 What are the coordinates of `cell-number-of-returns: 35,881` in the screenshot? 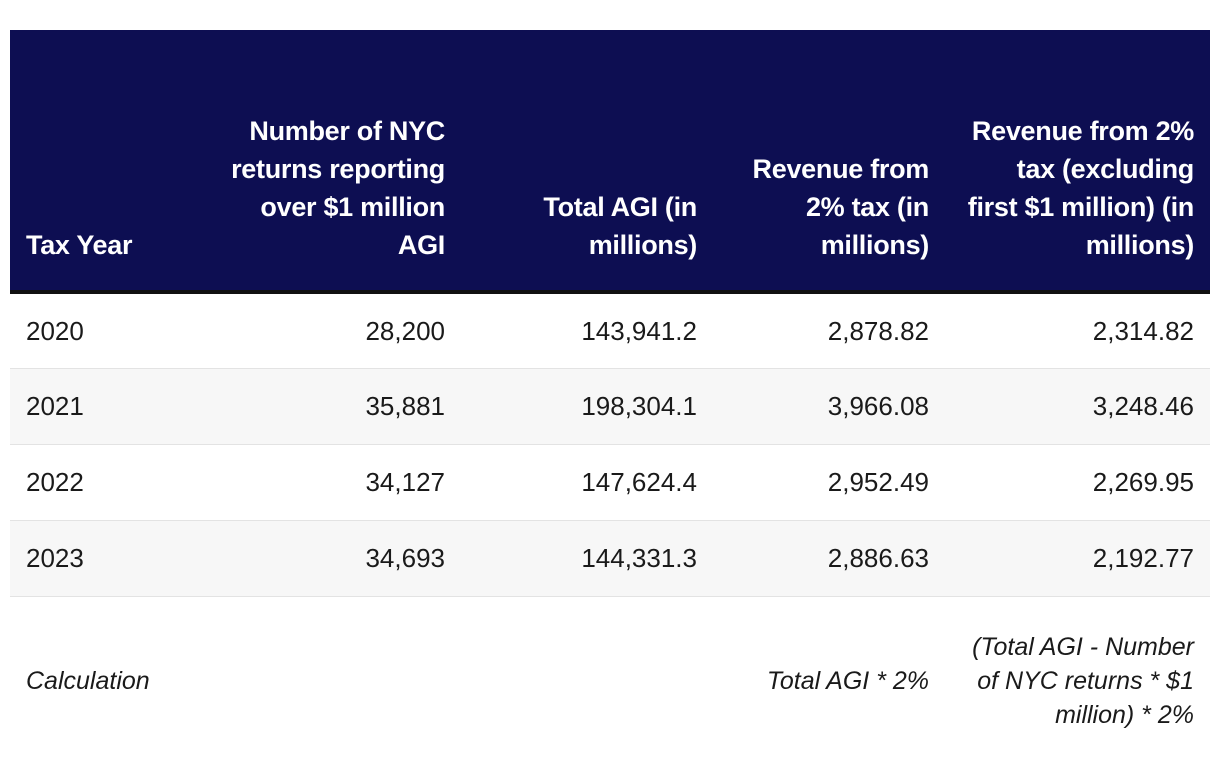 It's located at (335, 406).